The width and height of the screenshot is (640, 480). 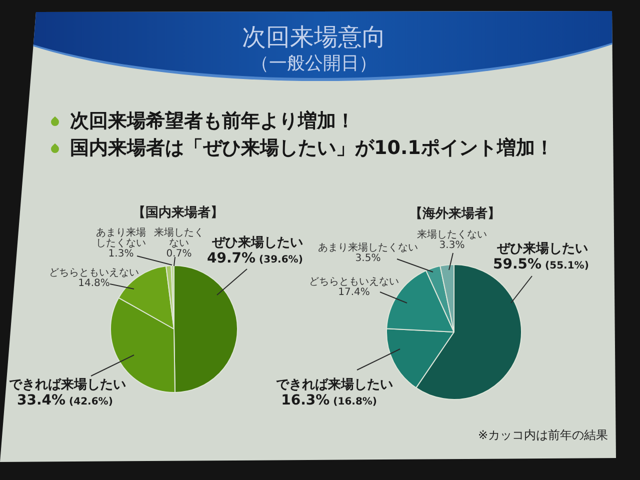 What do you see at coordinates (452, 246) in the screenshot?
I see `data-label: 3.3%` at bounding box center [452, 246].